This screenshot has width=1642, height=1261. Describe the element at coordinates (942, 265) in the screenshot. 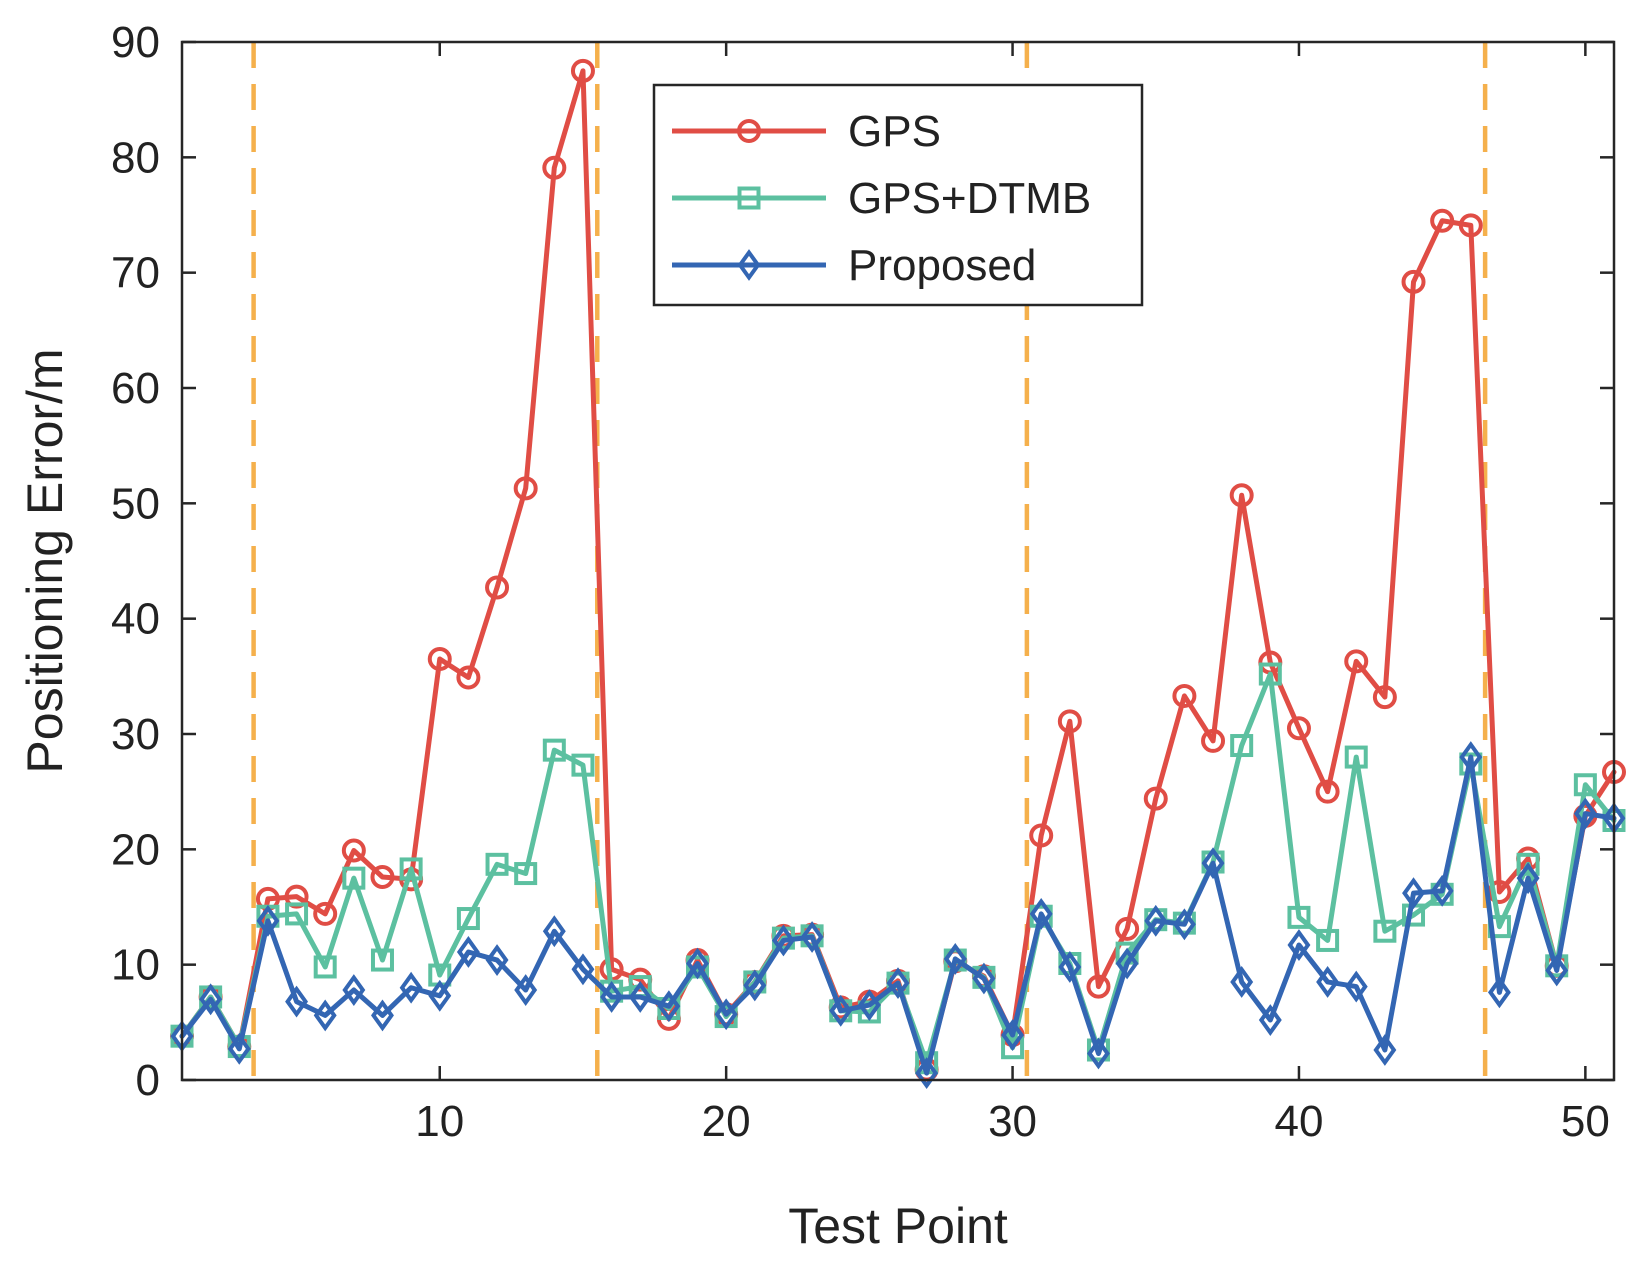

I see `legend-label: Proposed` at that location.